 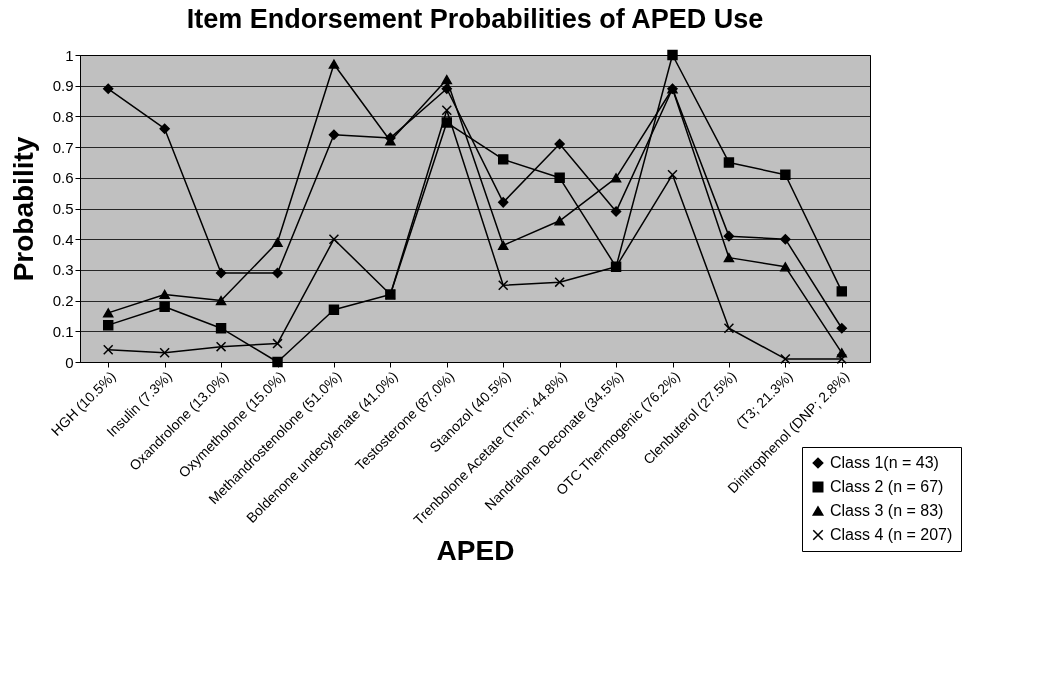 I want to click on chart-title: Item Endorsement Probabilities of APED Use, so click(x=475, y=18).